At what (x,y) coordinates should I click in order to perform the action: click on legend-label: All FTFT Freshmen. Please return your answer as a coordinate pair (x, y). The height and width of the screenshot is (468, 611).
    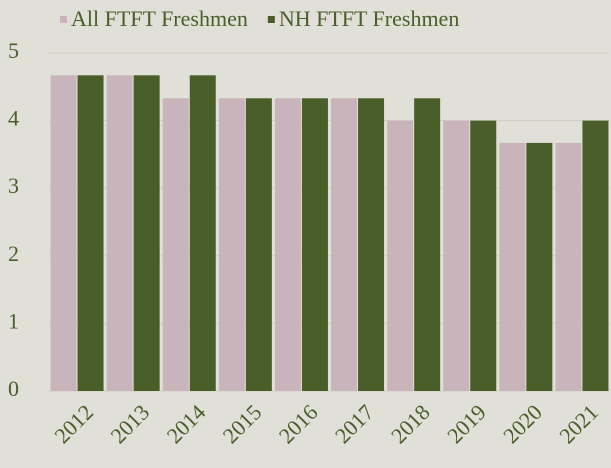
    Looking at the image, I should click on (159, 18).